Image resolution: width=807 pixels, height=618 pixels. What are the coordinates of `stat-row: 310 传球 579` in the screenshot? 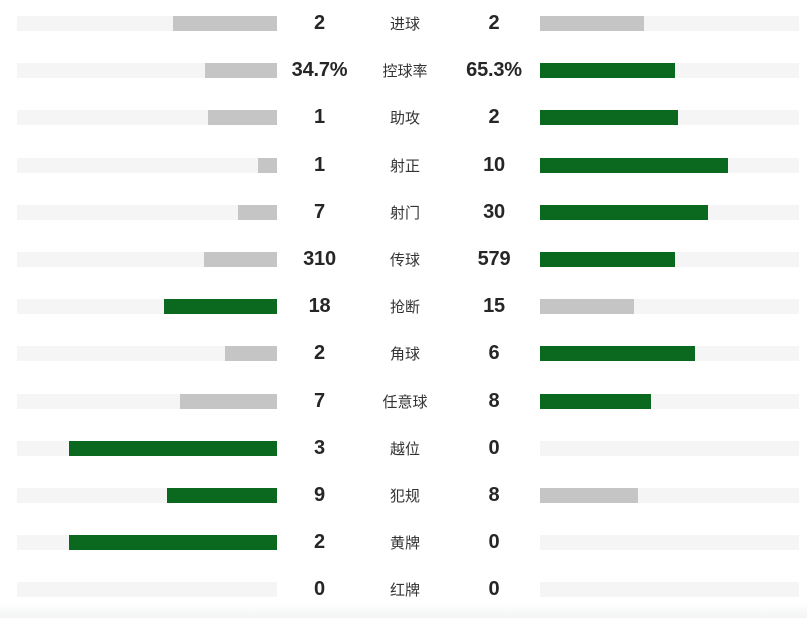 It's located at (403, 259).